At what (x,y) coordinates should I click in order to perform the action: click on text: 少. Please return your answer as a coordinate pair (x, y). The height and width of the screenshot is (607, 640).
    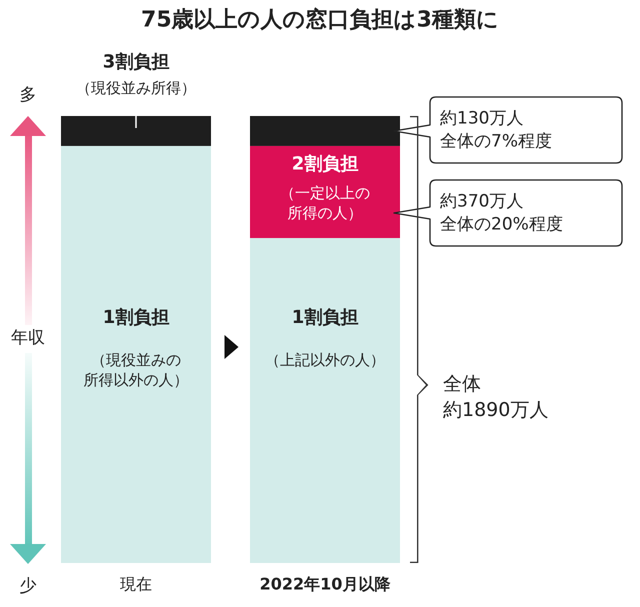
    Looking at the image, I should click on (28, 586).